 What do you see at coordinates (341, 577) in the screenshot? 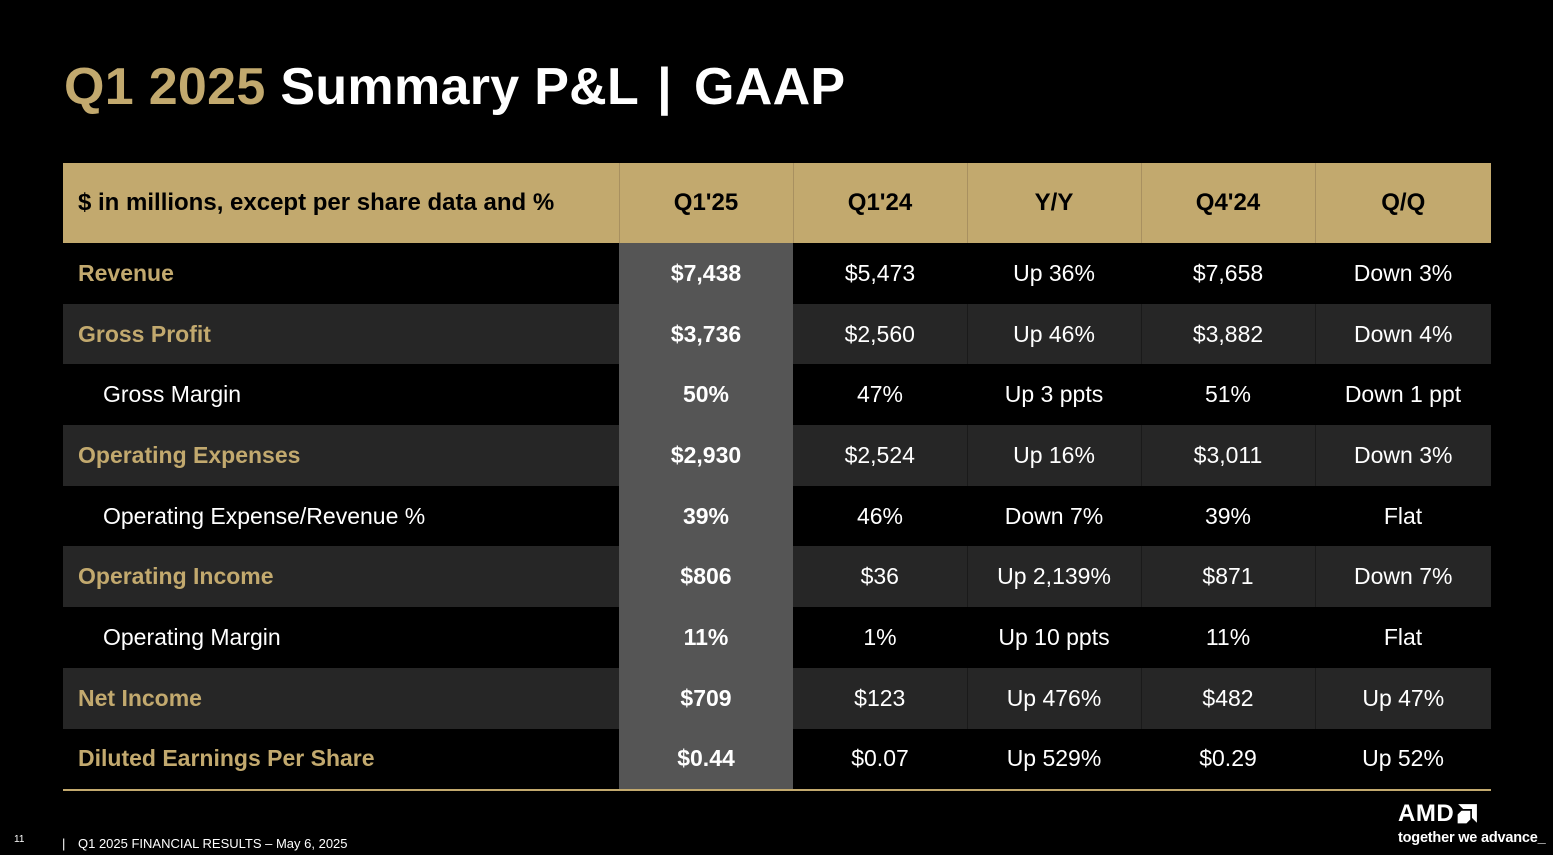
I see `row-label: Operating Income` at bounding box center [341, 577].